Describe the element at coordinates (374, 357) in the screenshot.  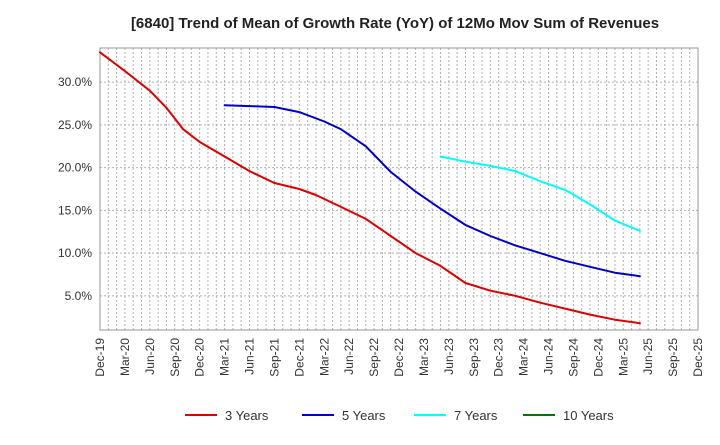
I see `x-tick-label: Sep-22` at that location.